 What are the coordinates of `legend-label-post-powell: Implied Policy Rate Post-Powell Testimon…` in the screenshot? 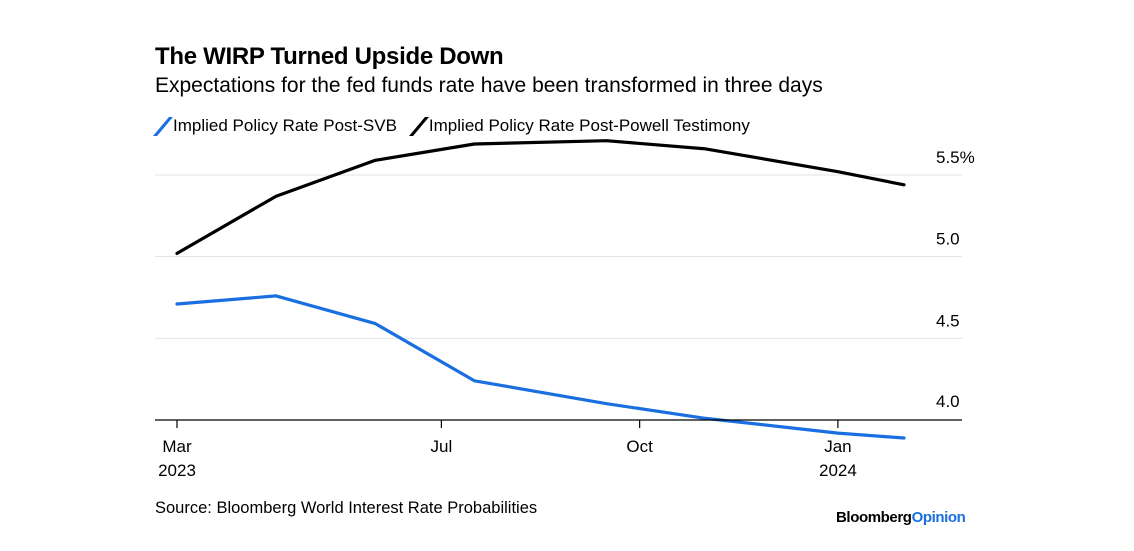 It's located at (589, 125).